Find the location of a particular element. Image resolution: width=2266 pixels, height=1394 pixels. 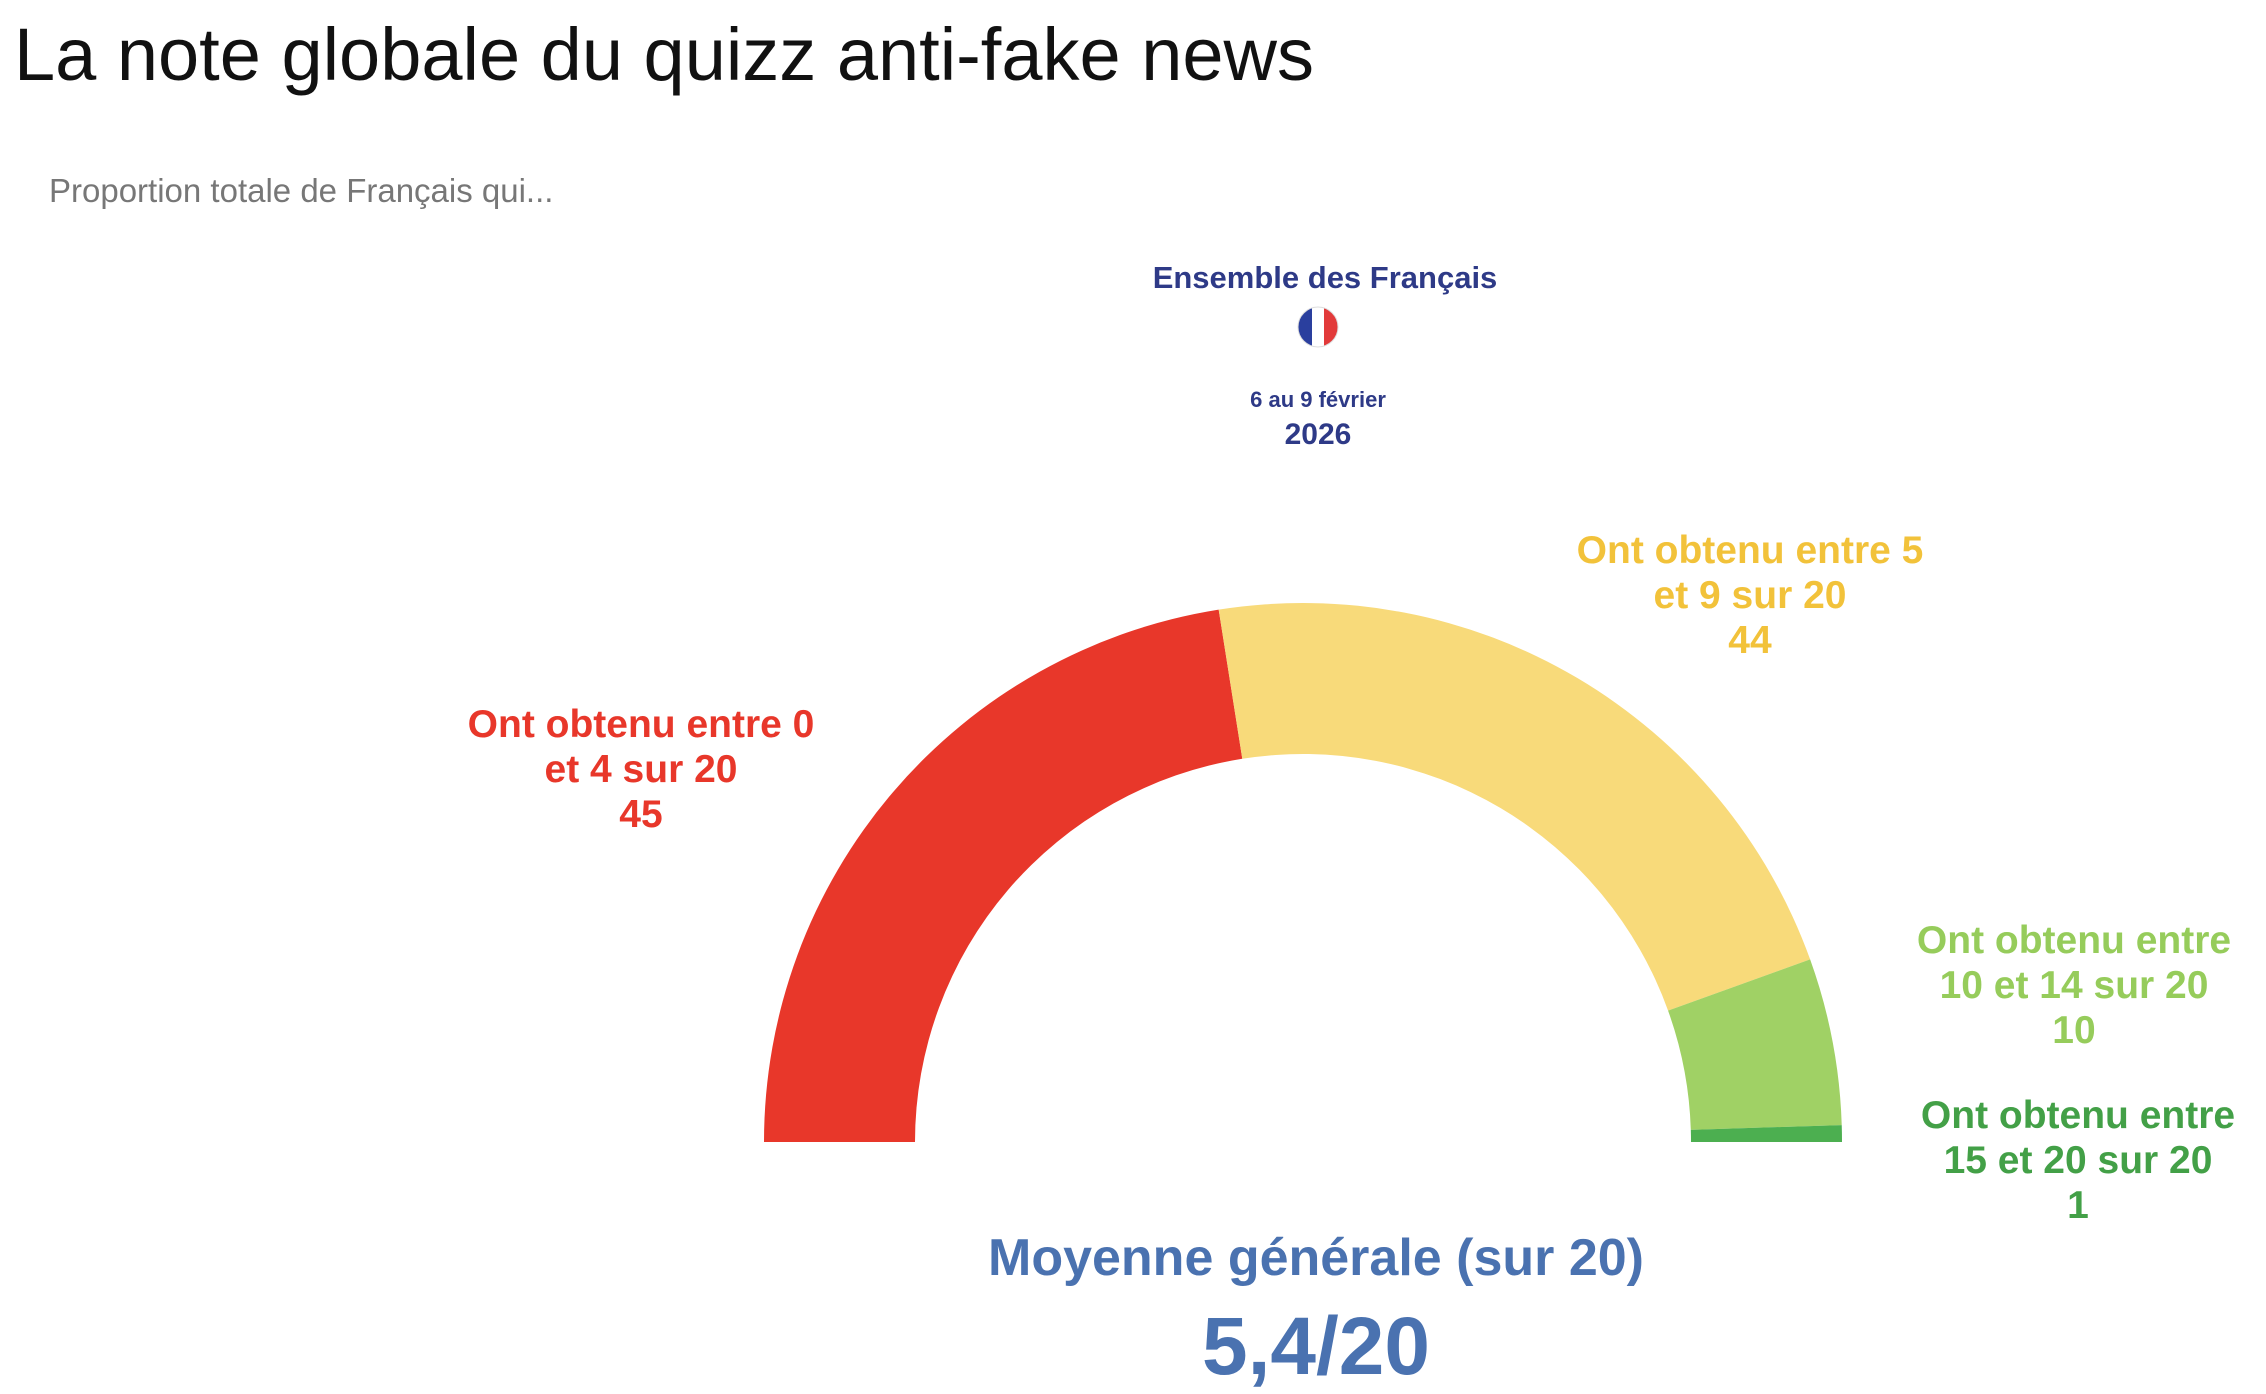

segment-value: 1 is located at coordinates (2078, 1205).